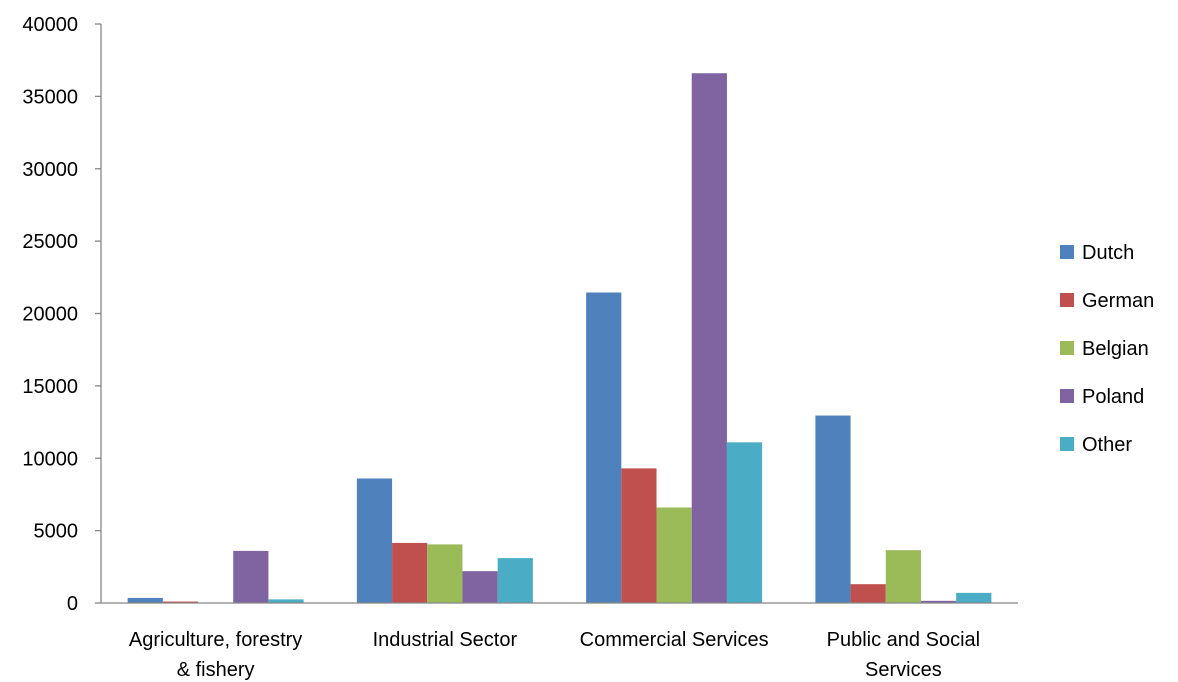  Describe the element at coordinates (72, 604) in the screenshot. I see `y-tick-label: 0` at that location.